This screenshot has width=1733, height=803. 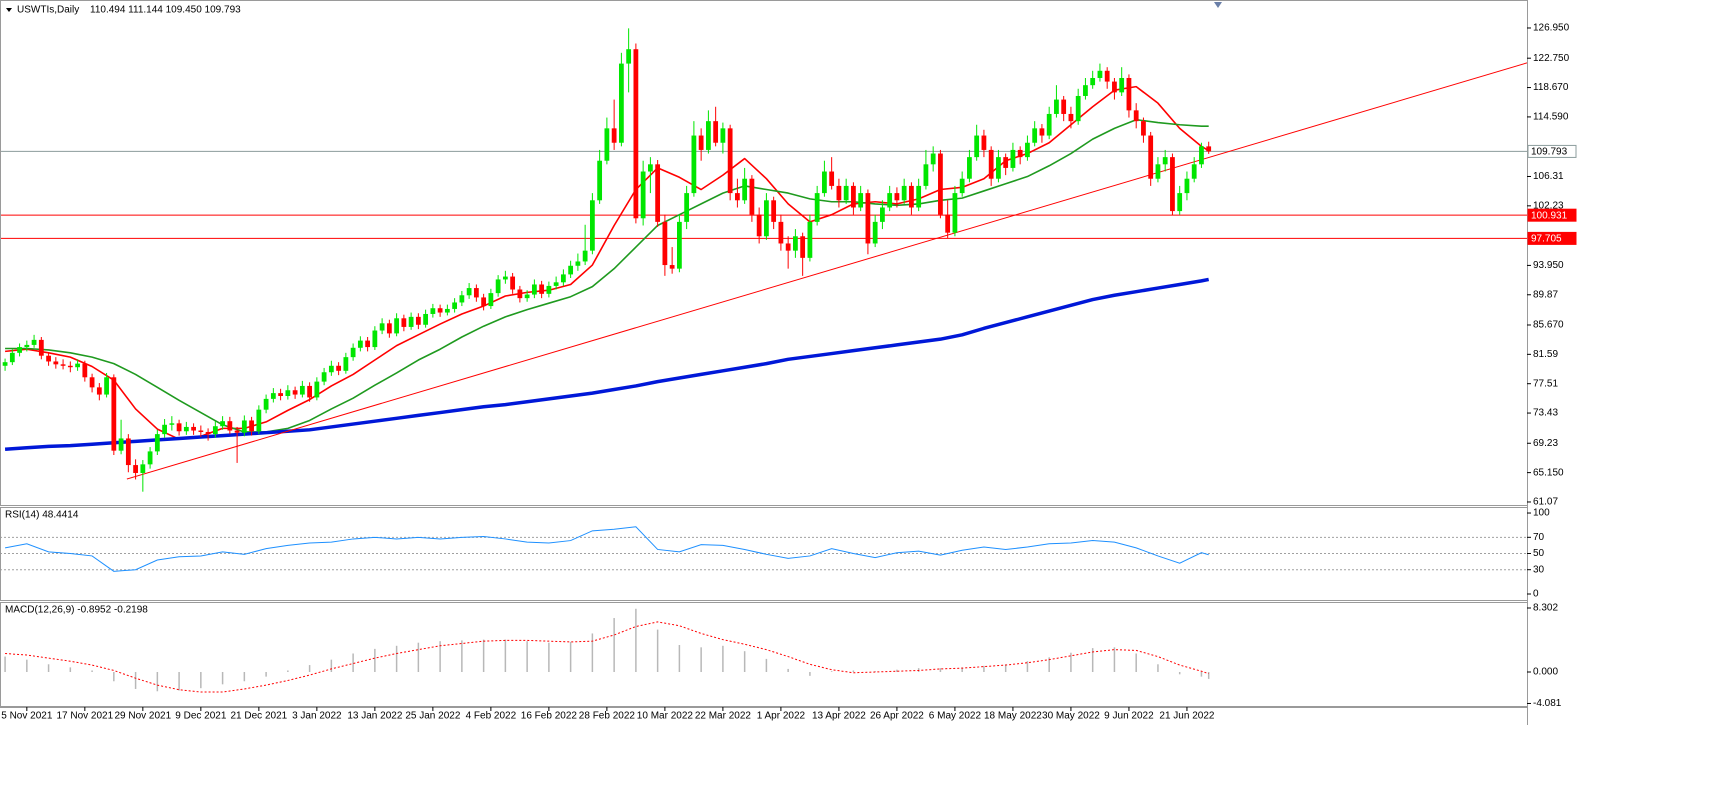 I want to click on x-tick-label: 6 May 2022, so click(x=955, y=716).